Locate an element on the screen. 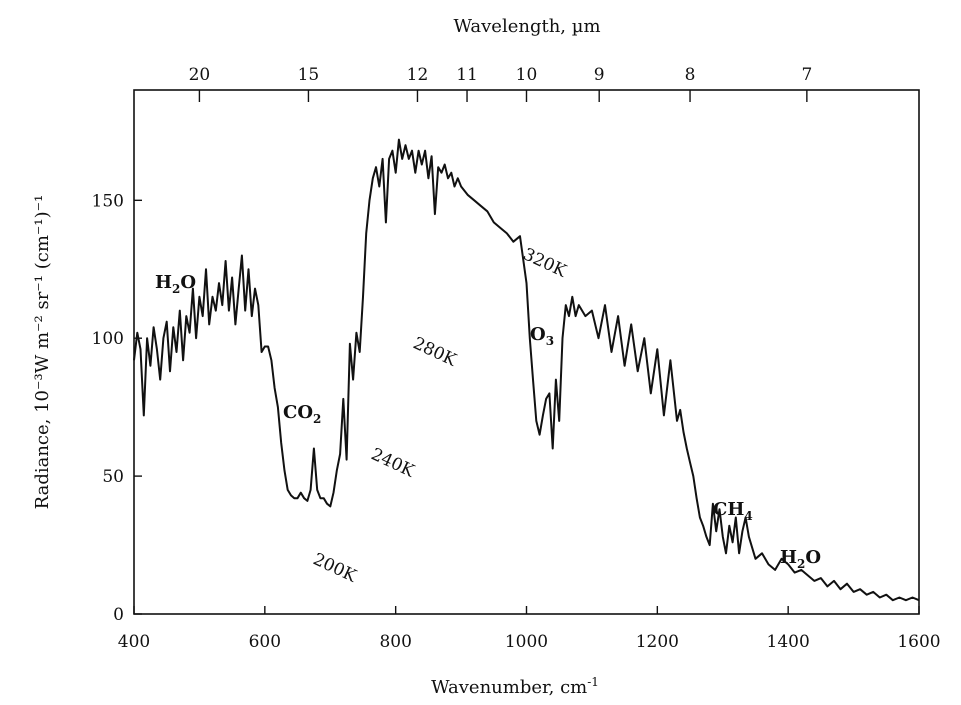 This screenshot has width=961, height=705. top-tick-label: 7 is located at coordinates (806, 75).